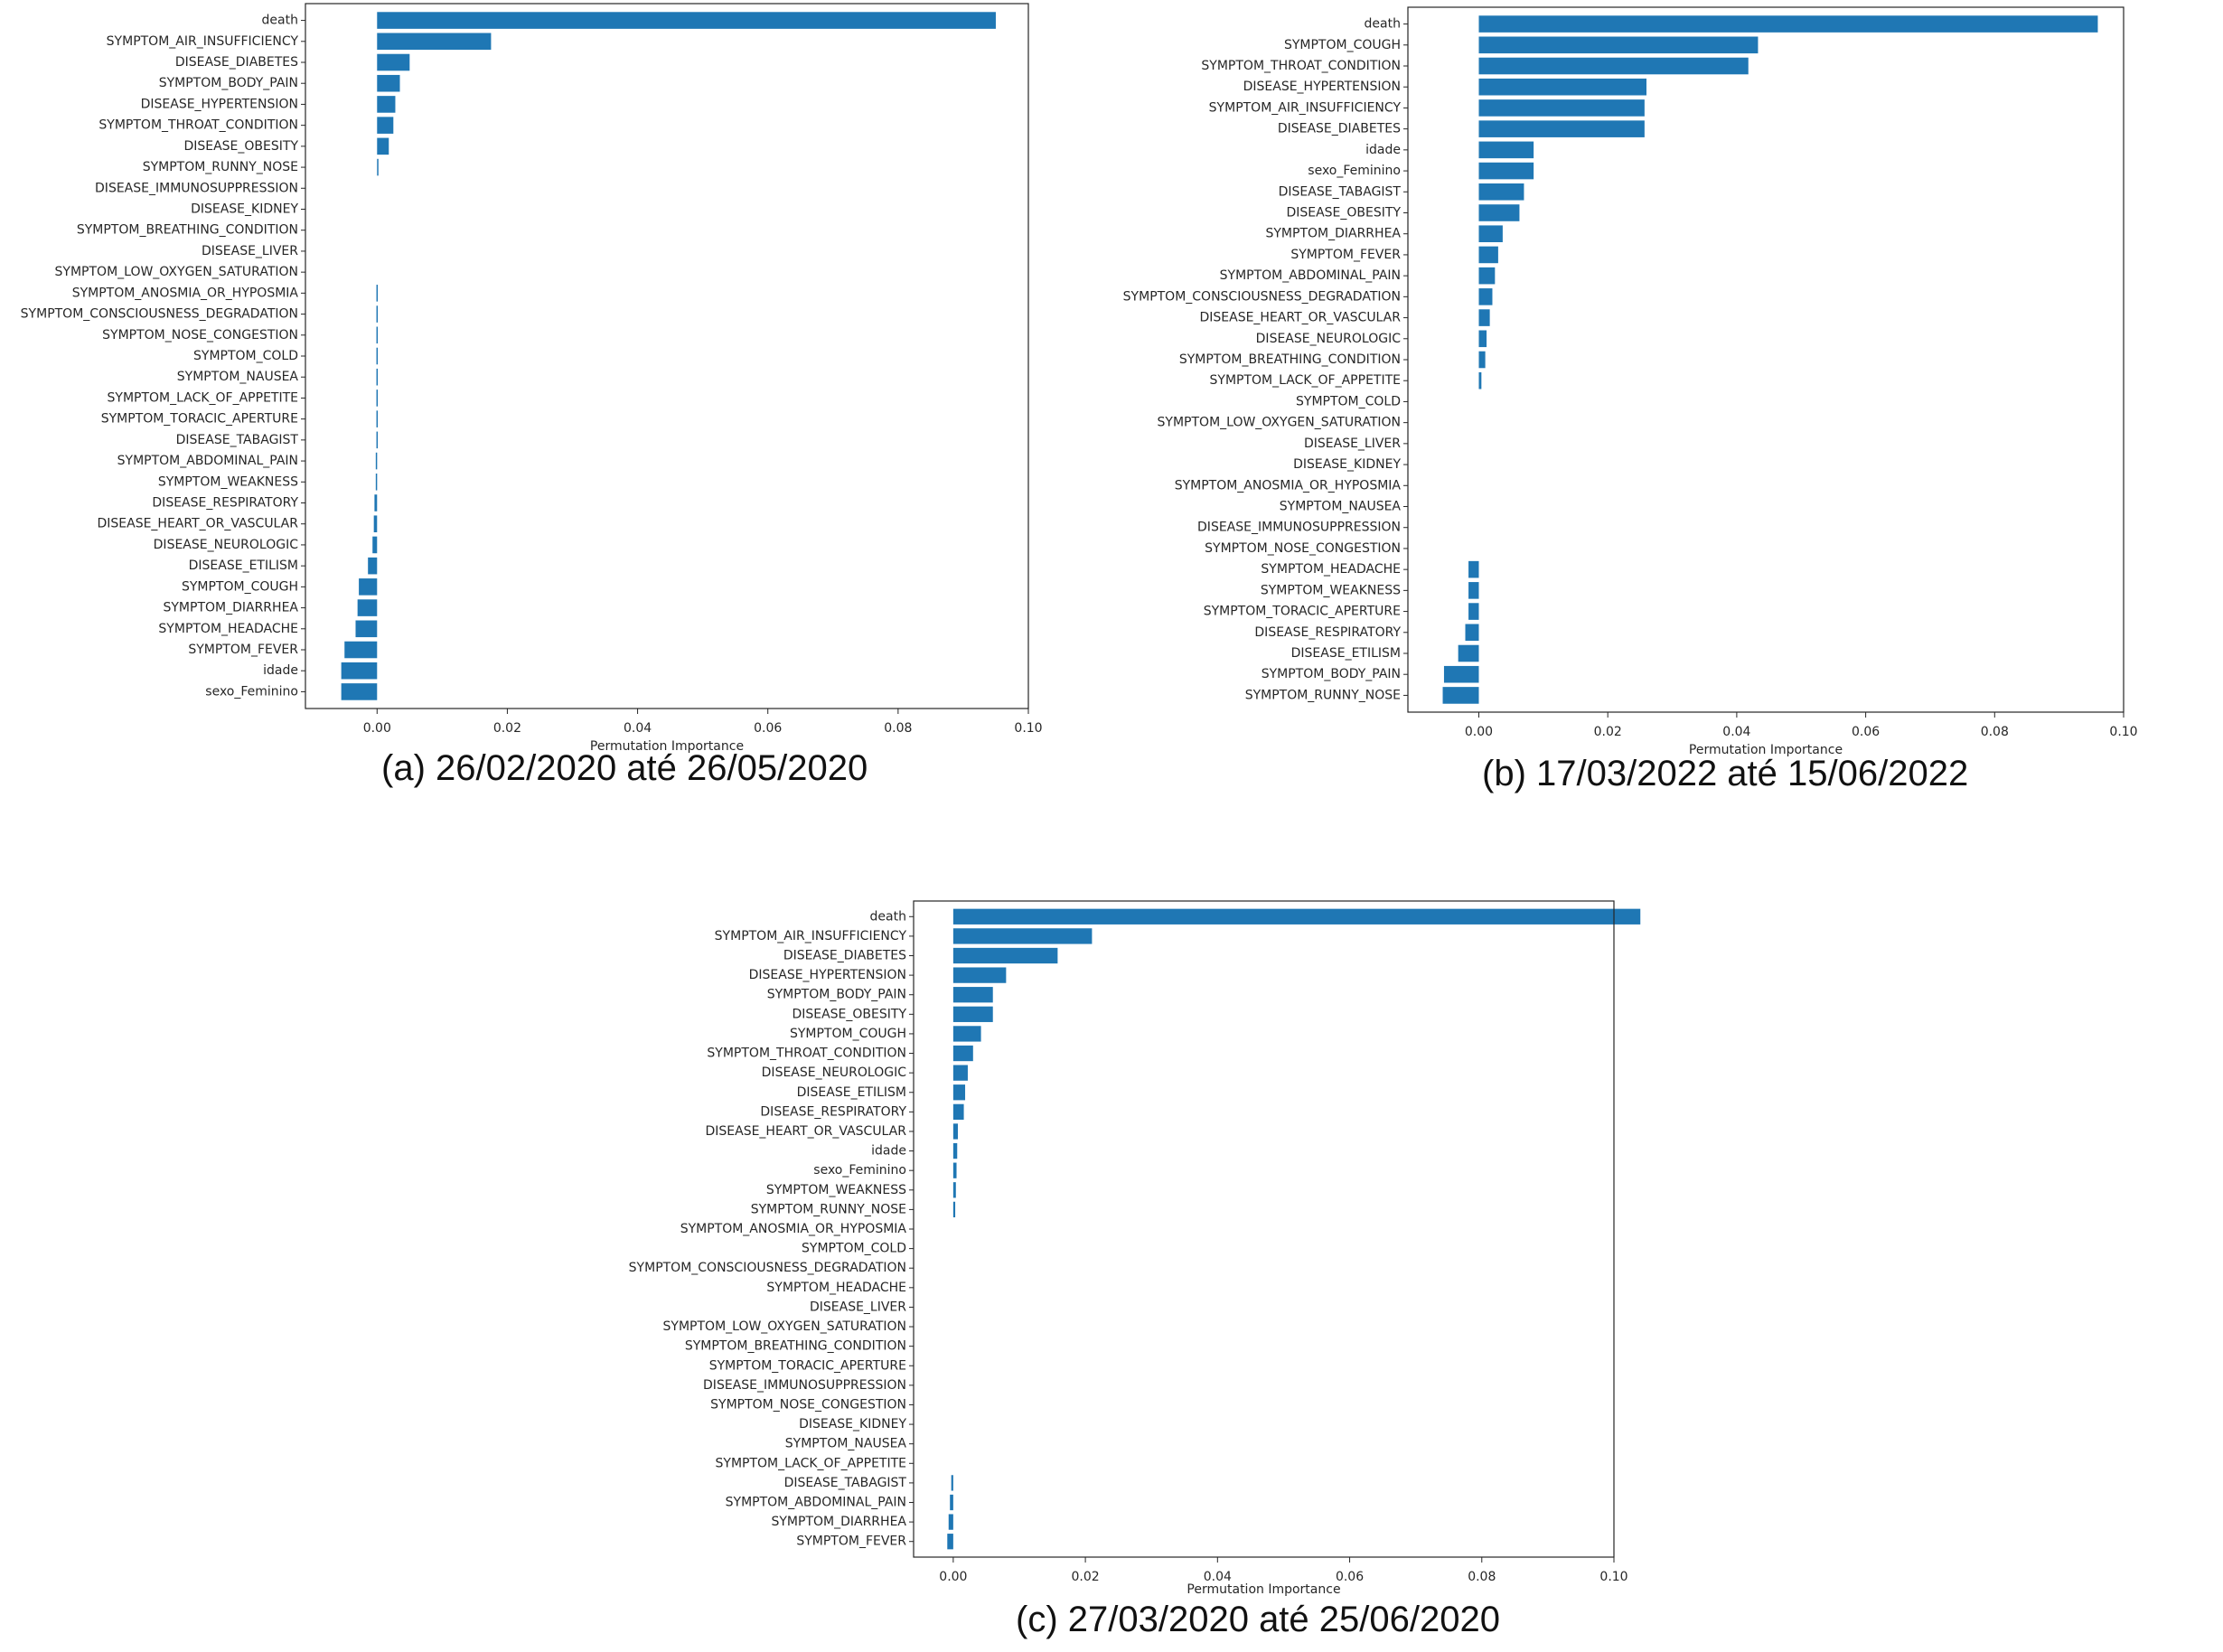 The image size is (2223, 1652). Describe the element at coordinates (1341, 191) in the screenshot. I see `y-tick-label: DISEASE_TABAGIST` at that location.